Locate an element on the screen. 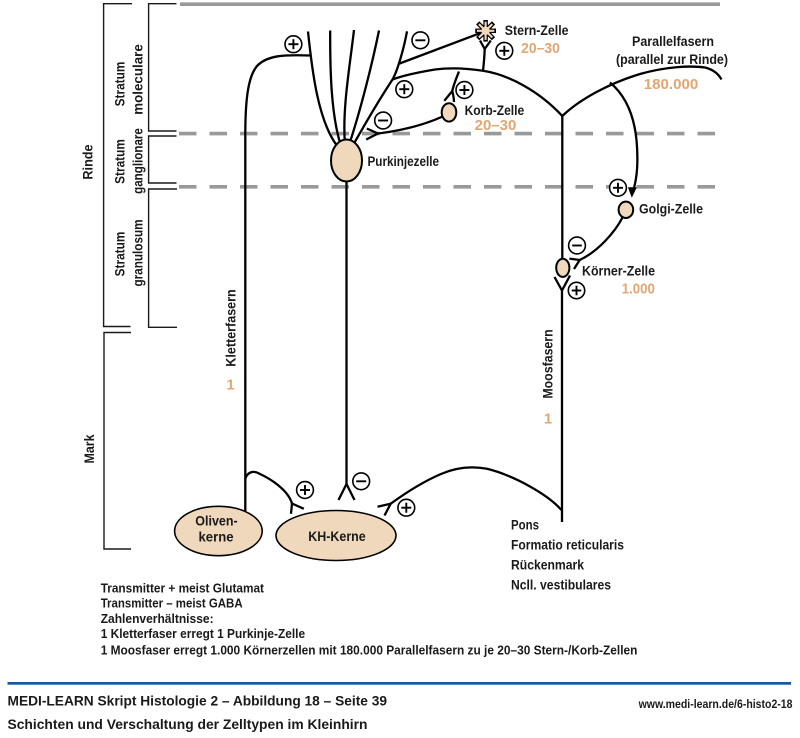 The width and height of the screenshot is (800, 738). svg-text:1 Kletterfaser erregt 1 Purkin: 1 Kletterfaser erregt 1 Purkinje-Zelle is located at coordinates (203, 633).